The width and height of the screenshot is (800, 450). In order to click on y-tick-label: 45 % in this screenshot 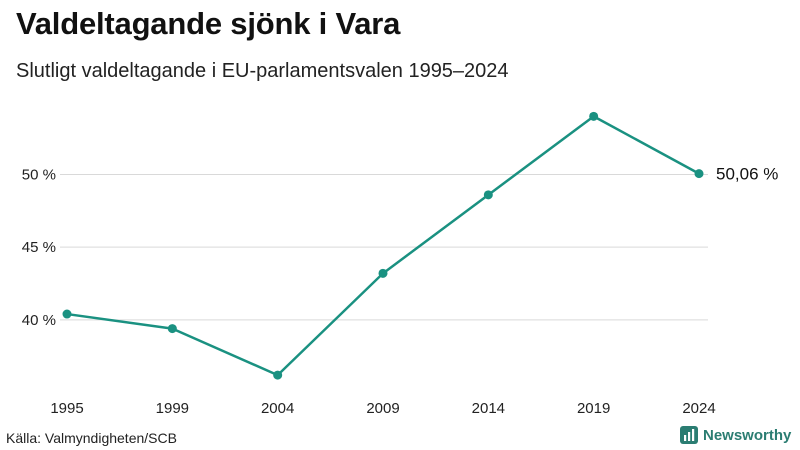, I will do `click(39, 247)`.